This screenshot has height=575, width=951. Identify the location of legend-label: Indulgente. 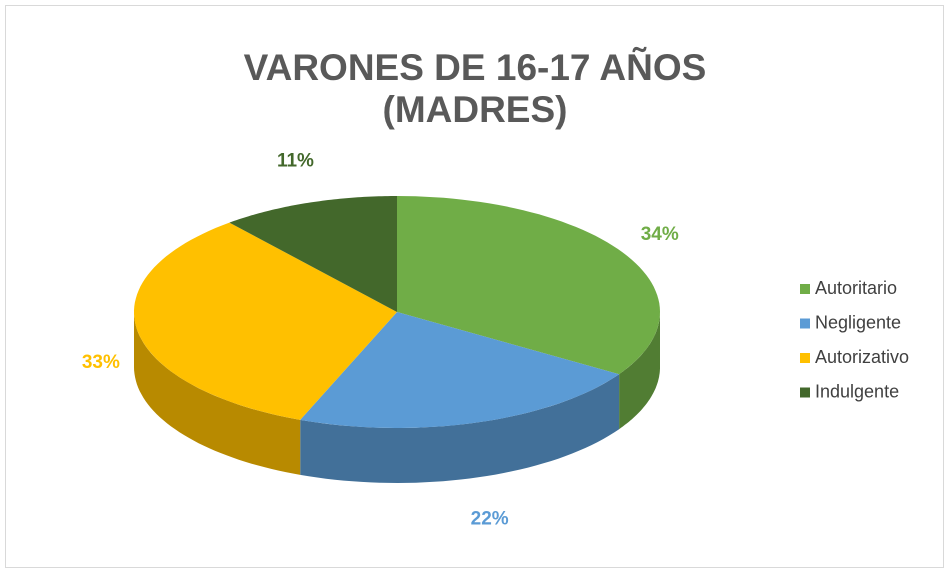
(857, 391).